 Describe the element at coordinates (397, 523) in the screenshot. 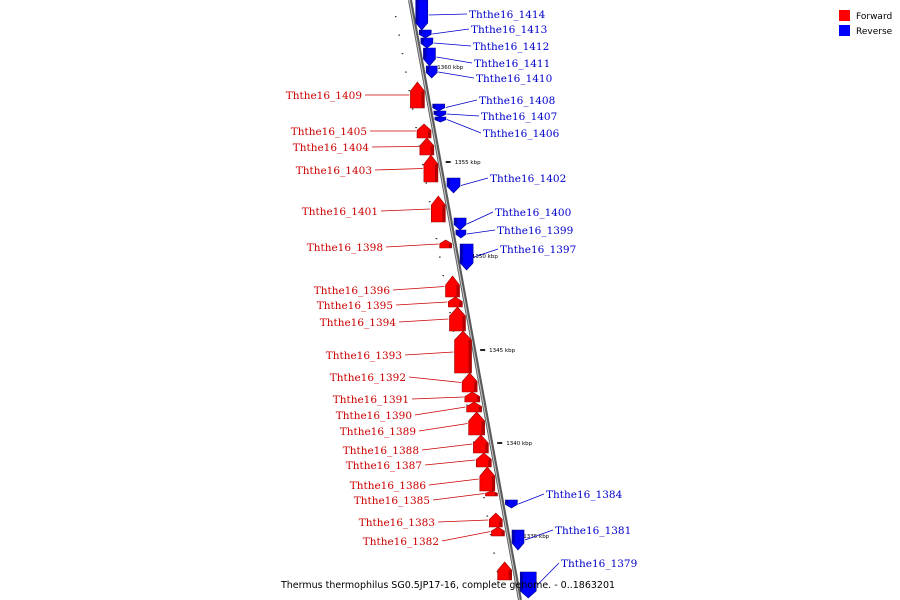

I see `forward-gene-label: Ththe16_1383` at that location.